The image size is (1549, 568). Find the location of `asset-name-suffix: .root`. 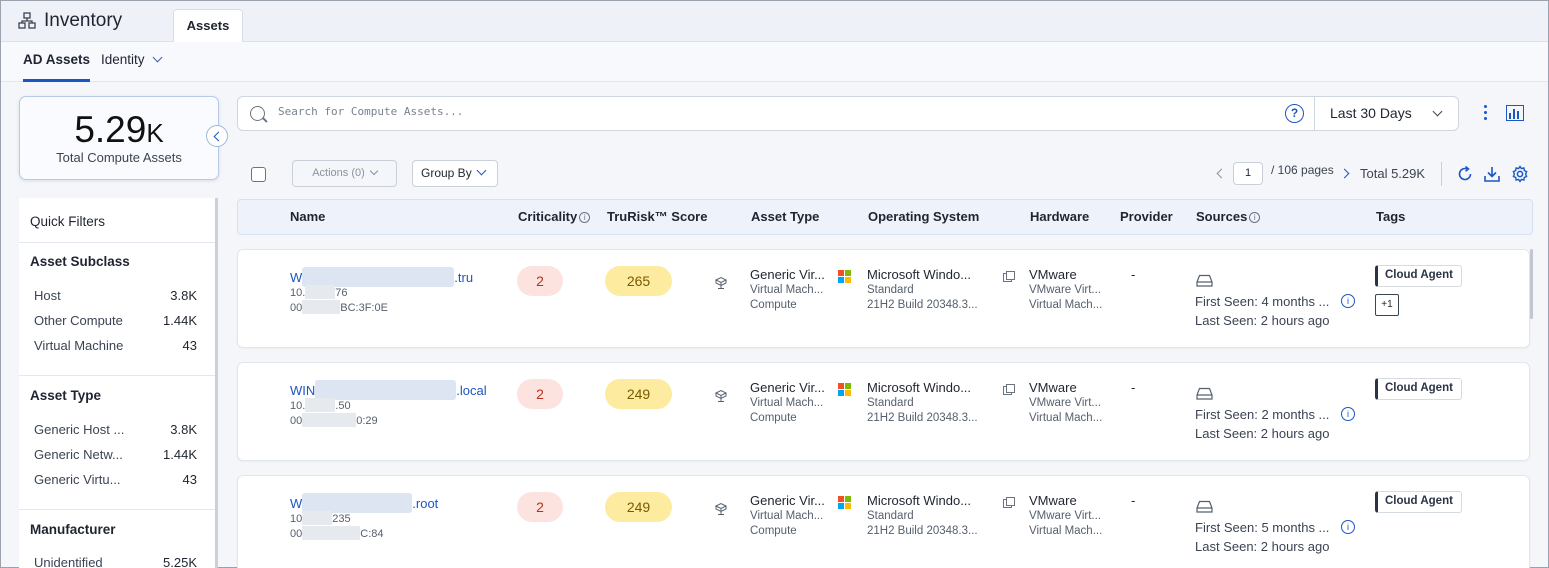

asset-name-suffix: .root is located at coordinates (425, 503).